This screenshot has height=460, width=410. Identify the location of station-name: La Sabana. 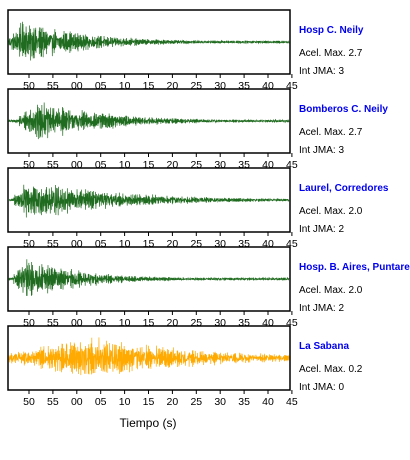
(324, 346).